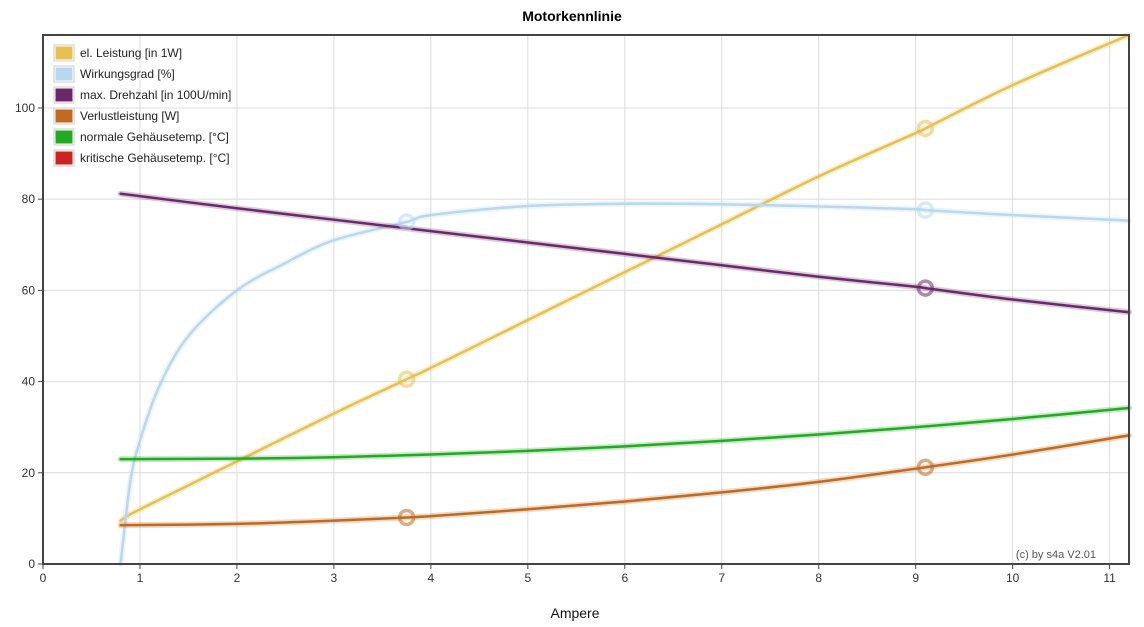 The image size is (1144, 627). I want to click on x-axis-label: Ampere, so click(574, 613).